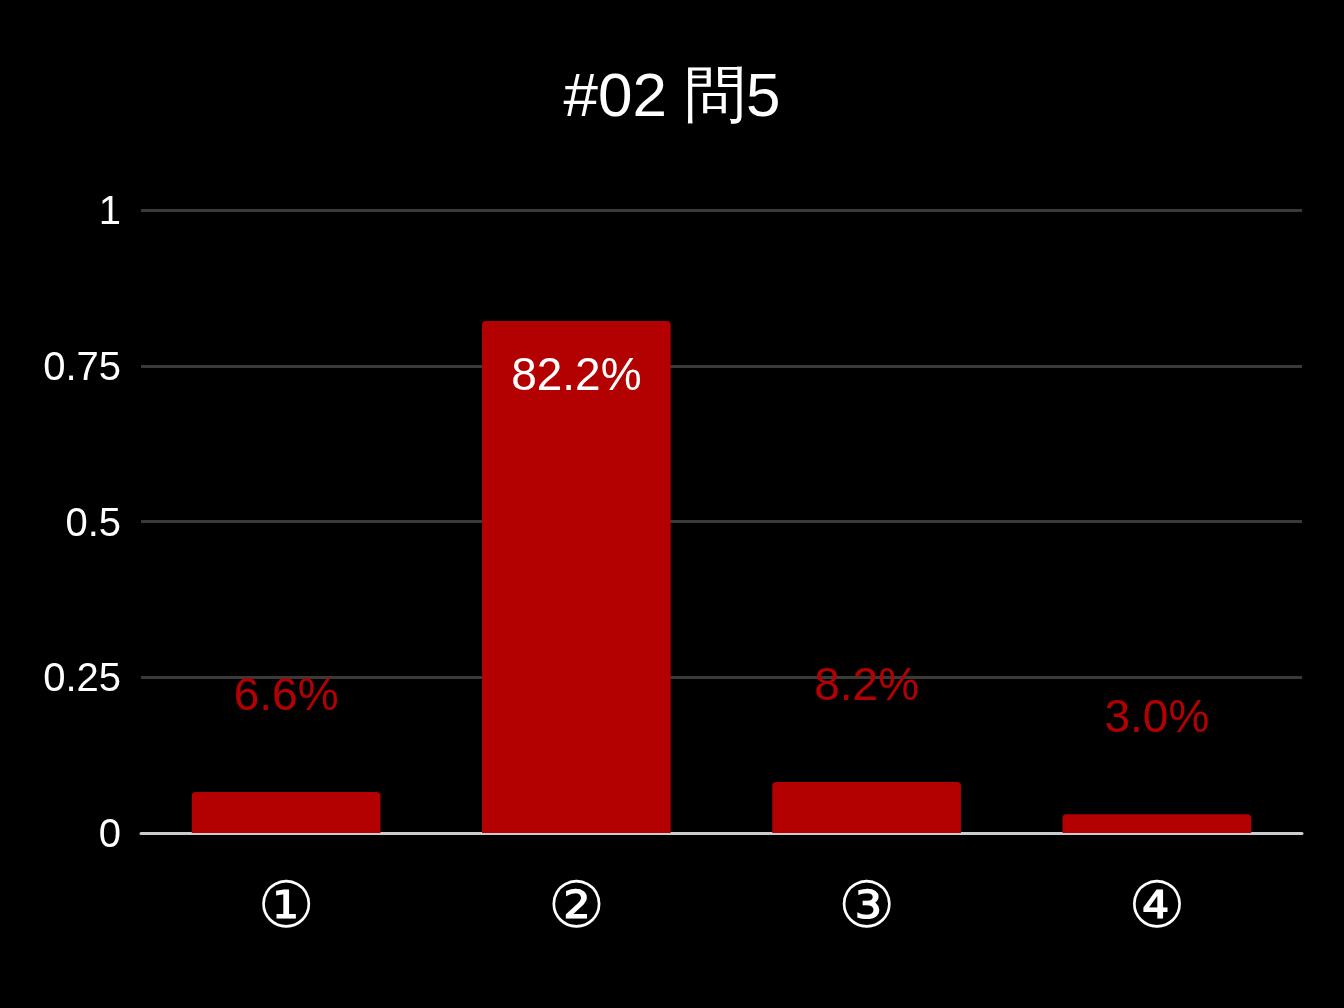  Describe the element at coordinates (1157, 905) in the screenshot. I see `x-tick-label: ④` at that location.